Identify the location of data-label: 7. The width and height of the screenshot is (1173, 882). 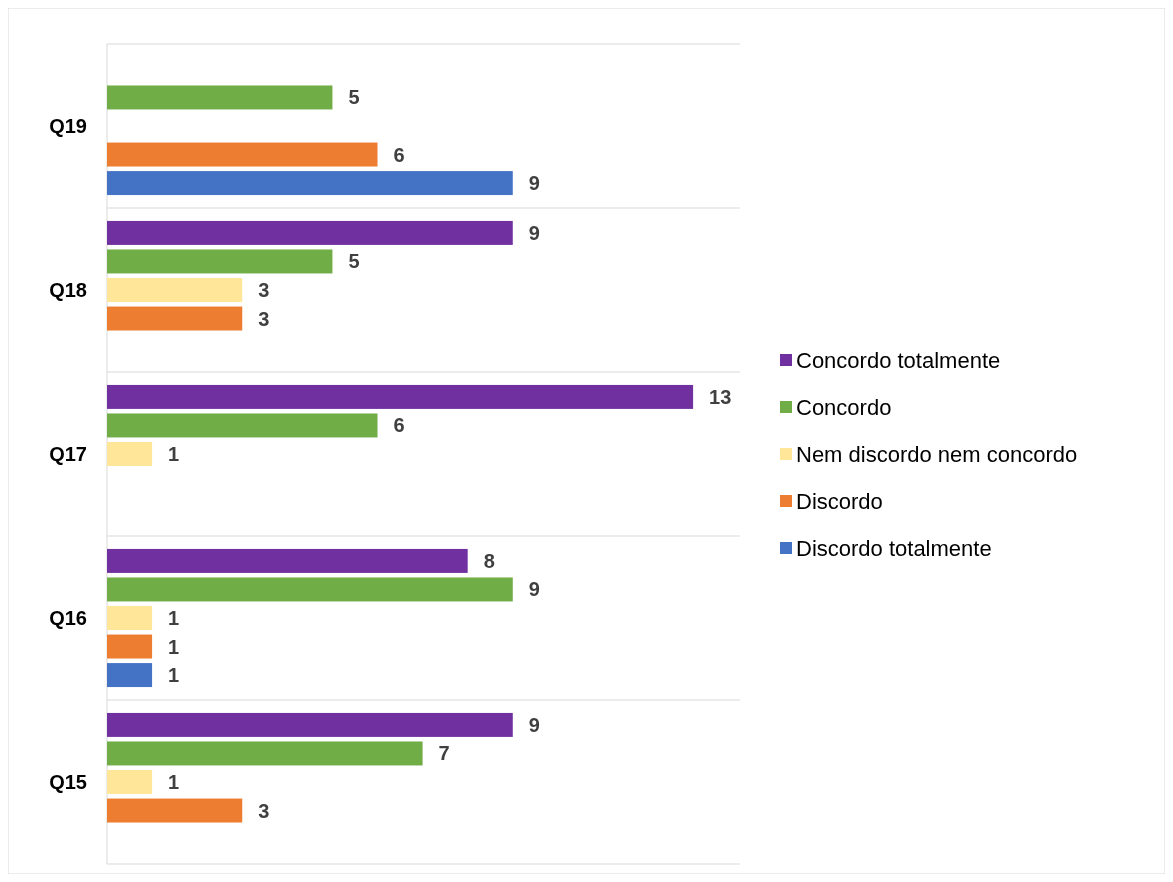
(444, 753).